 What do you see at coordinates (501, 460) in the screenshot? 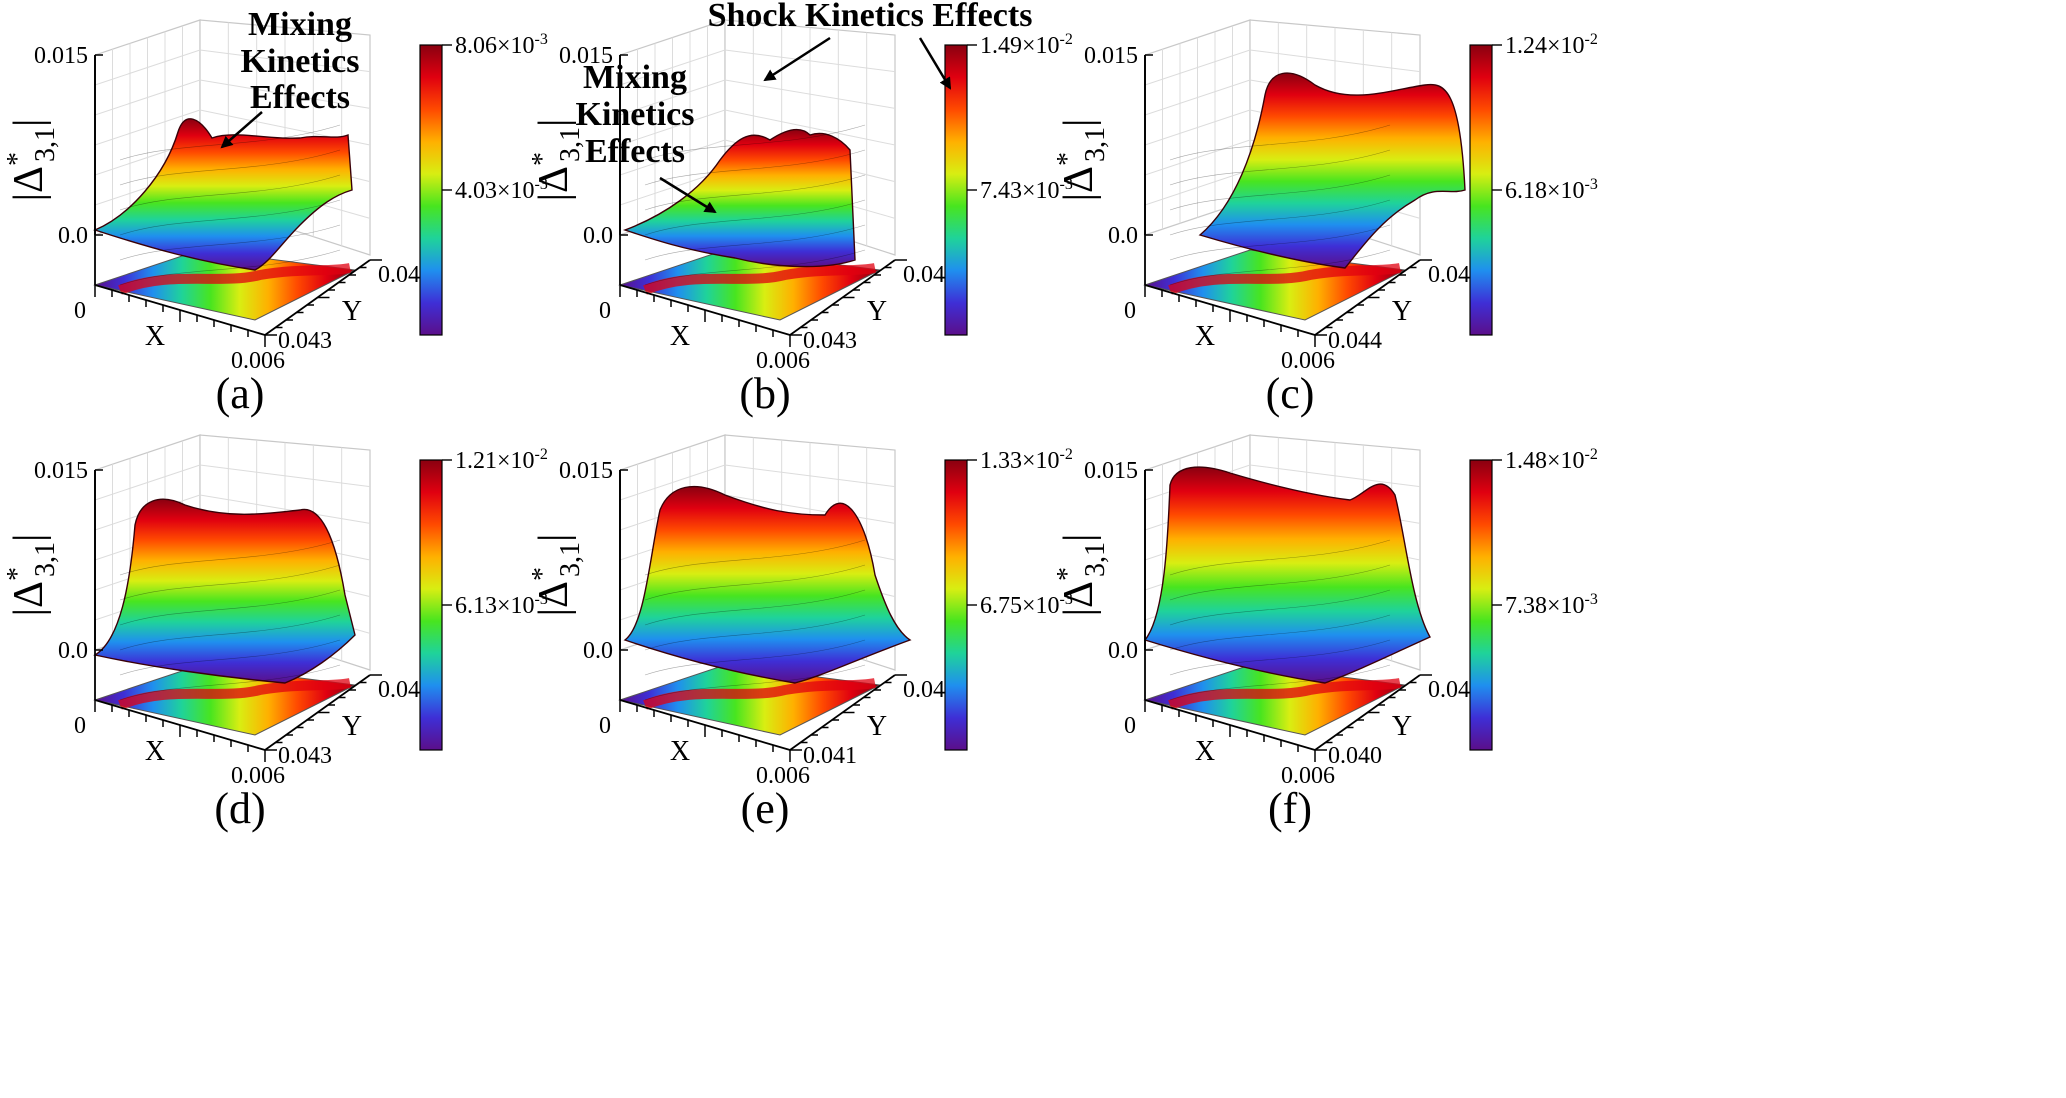
I see `colorbar-max-label: 1.21×10⁻²` at bounding box center [501, 460].